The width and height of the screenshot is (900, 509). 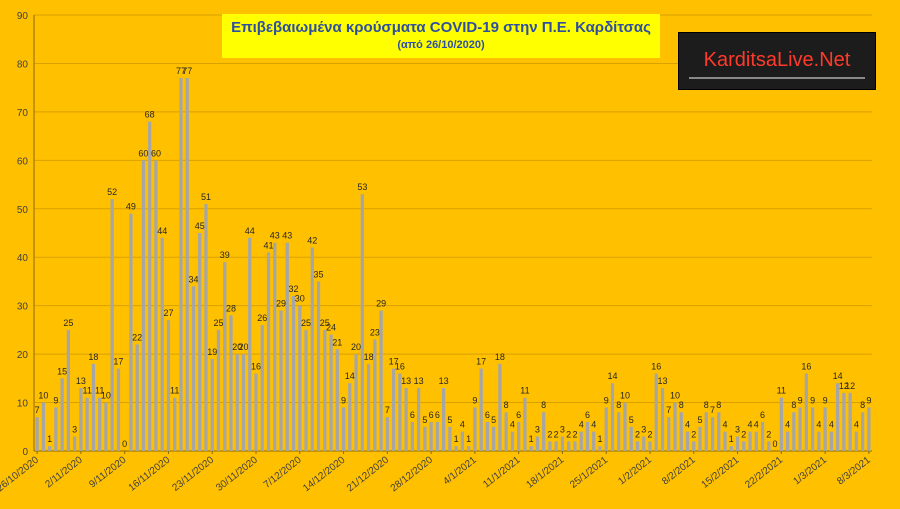 What do you see at coordinates (662, 381) in the screenshot?
I see `data-label: 13` at bounding box center [662, 381].